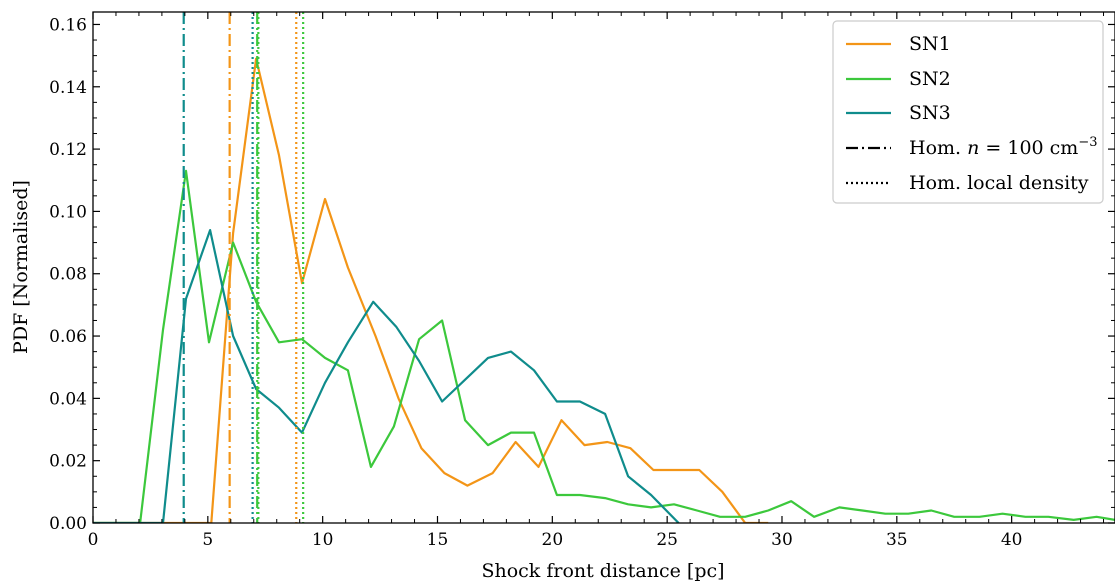 This screenshot has height=583, width=1115. Describe the element at coordinates (68, 275) in the screenshot. I see `y-tick-label: 0.08` at that location.